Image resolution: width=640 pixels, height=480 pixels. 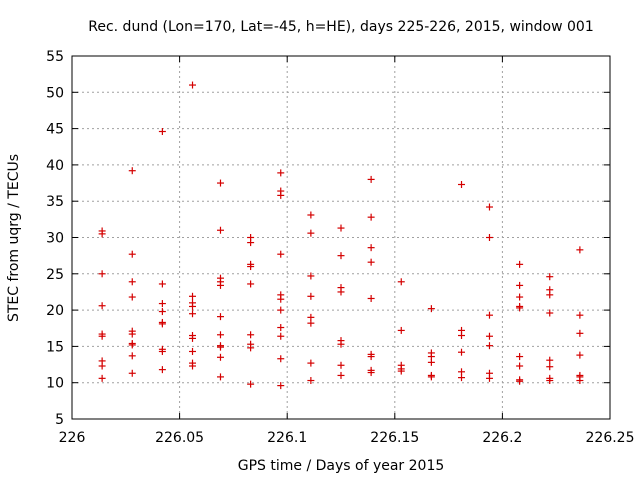 I want to click on y-tick-label: 25, so click(x=55, y=275).